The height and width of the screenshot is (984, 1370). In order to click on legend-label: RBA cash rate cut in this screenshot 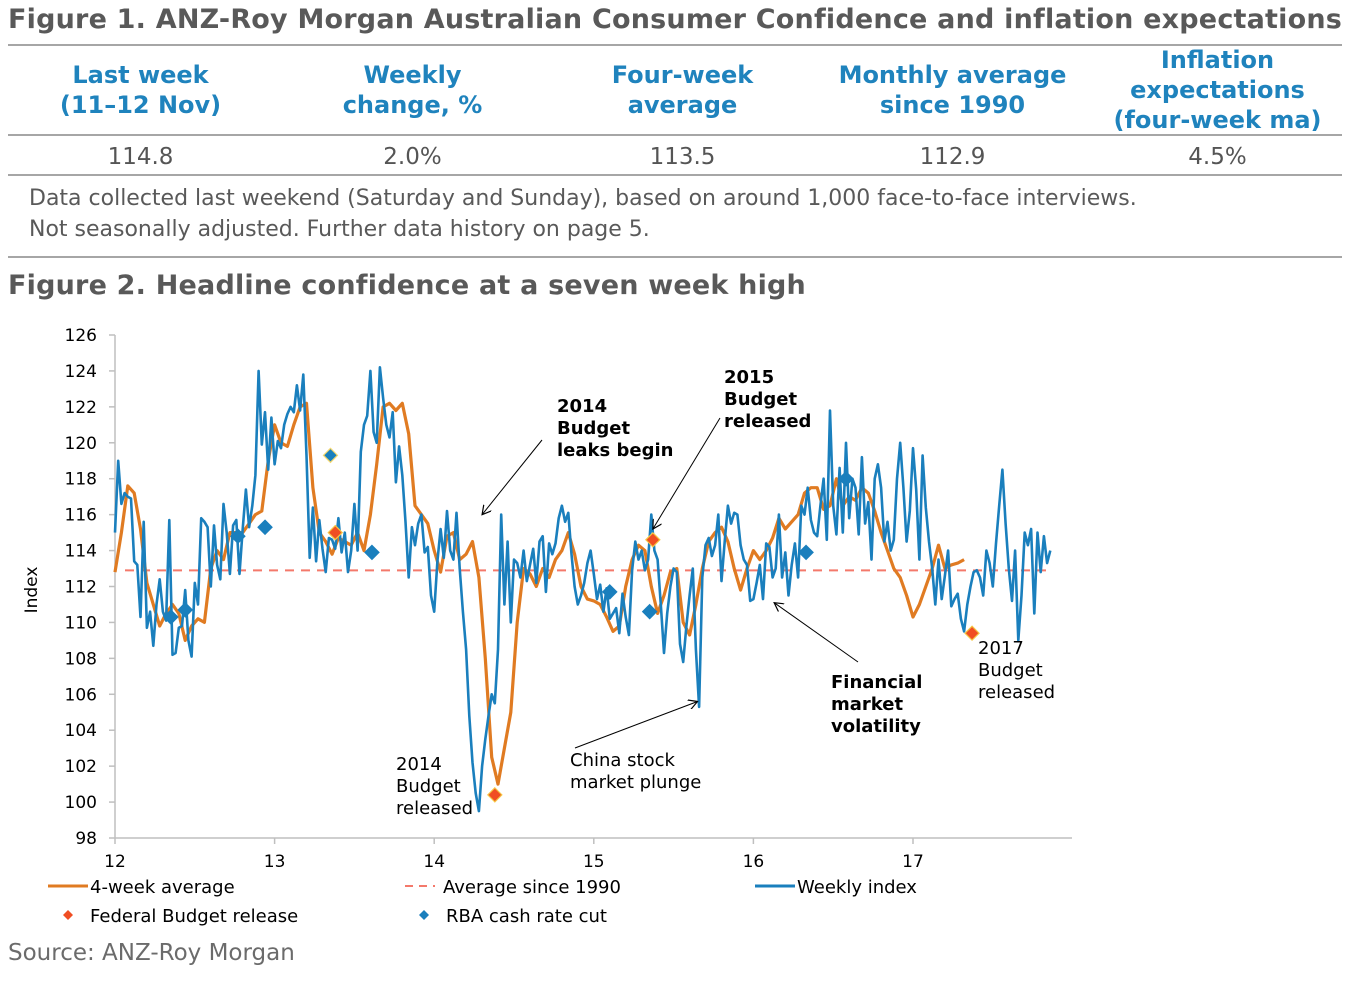, I will do `click(526, 916)`.